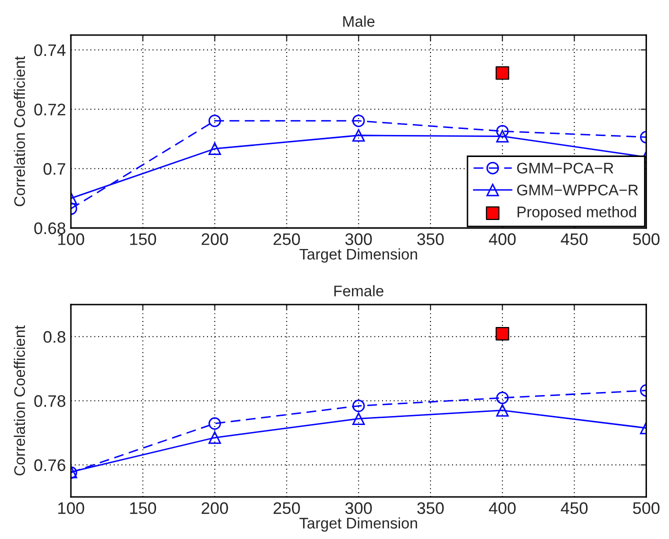 The width and height of the screenshot is (669, 539). What do you see at coordinates (50, 401) in the screenshot?
I see `y-tick-label: 0.78` at bounding box center [50, 401].